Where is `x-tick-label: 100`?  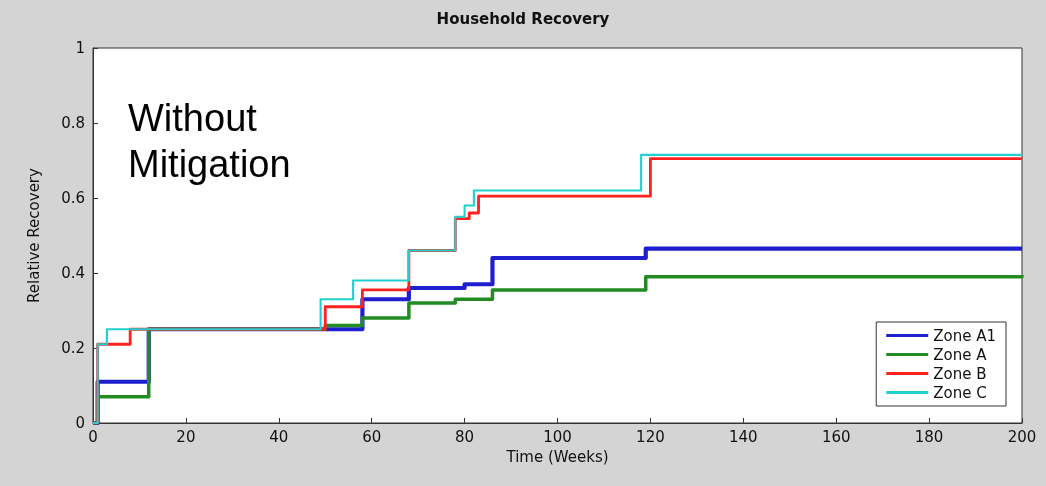
x-tick-label: 100 is located at coordinates (557, 436).